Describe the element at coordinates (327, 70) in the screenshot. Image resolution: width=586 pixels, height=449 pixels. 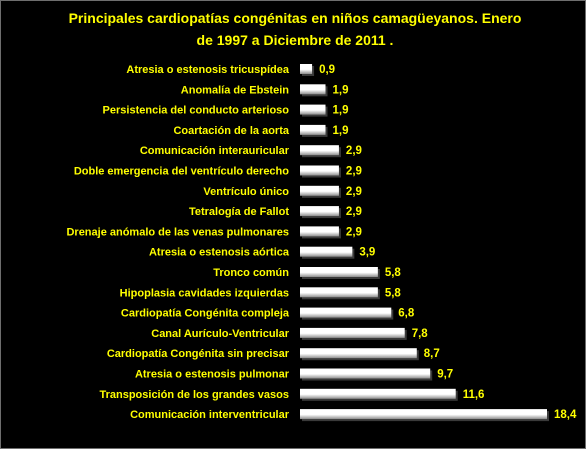
I see `value-label: 0,9` at that location.